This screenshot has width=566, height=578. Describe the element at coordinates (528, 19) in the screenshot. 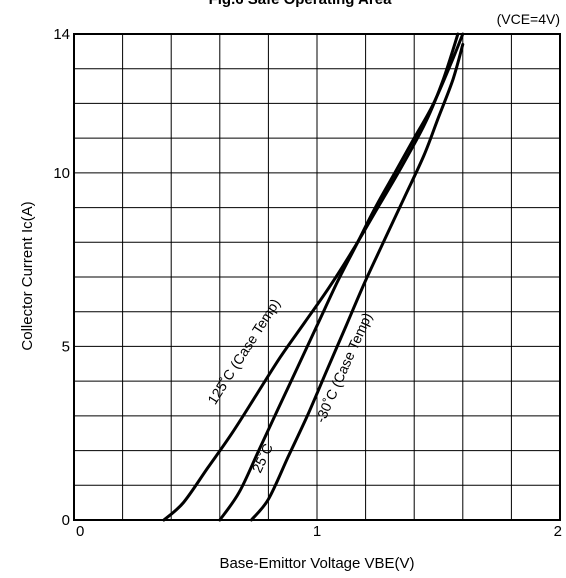

I see `condition-label: (VCE=4V)` at that location.